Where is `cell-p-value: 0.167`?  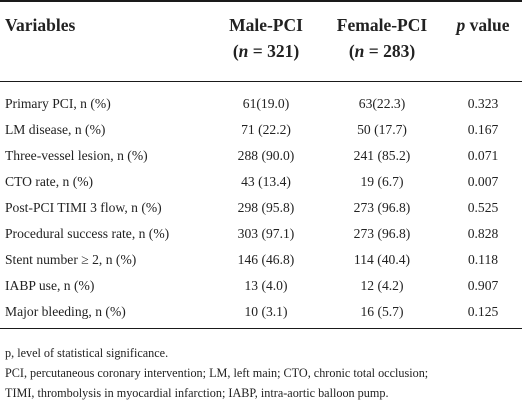
cell-p-value: 0.167 is located at coordinates (483, 129).